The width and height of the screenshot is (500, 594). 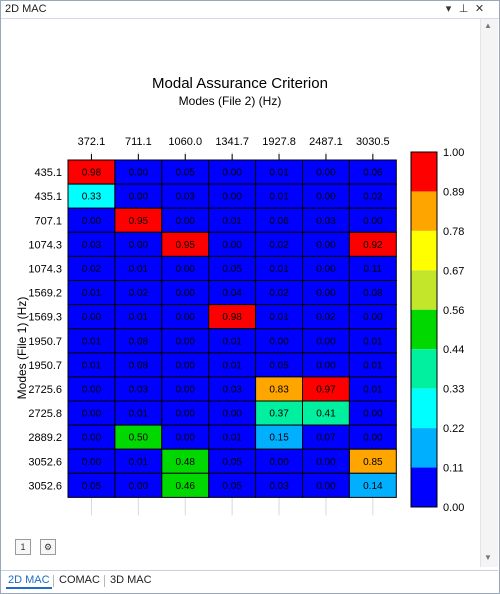 What do you see at coordinates (488, 557) in the screenshot?
I see `scroll-down-icon: ▼` at bounding box center [488, 557].